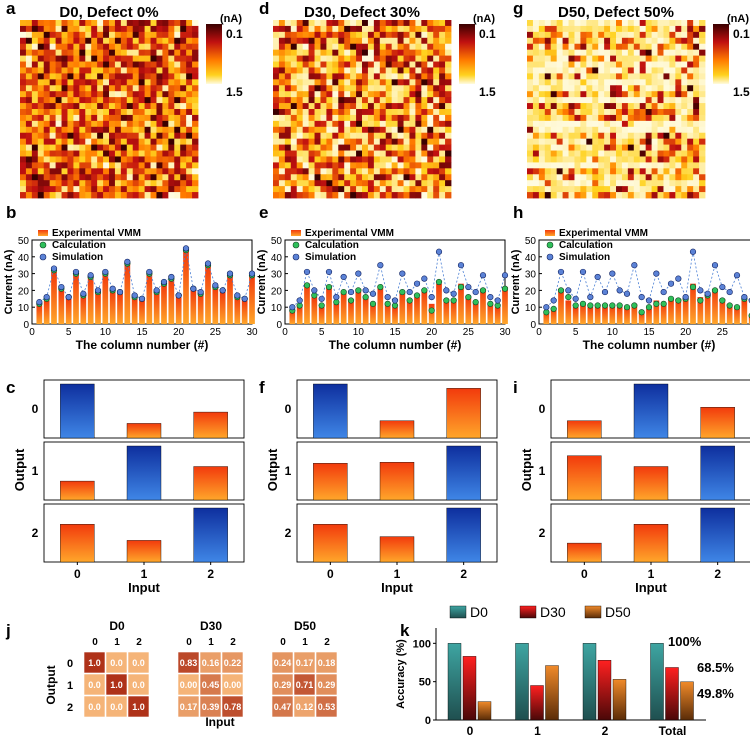 The width and height of the screenshot is (750, 746). Describe the element at coordinates (490, 303) in the screenshot. I see `calculation-point` at that location.